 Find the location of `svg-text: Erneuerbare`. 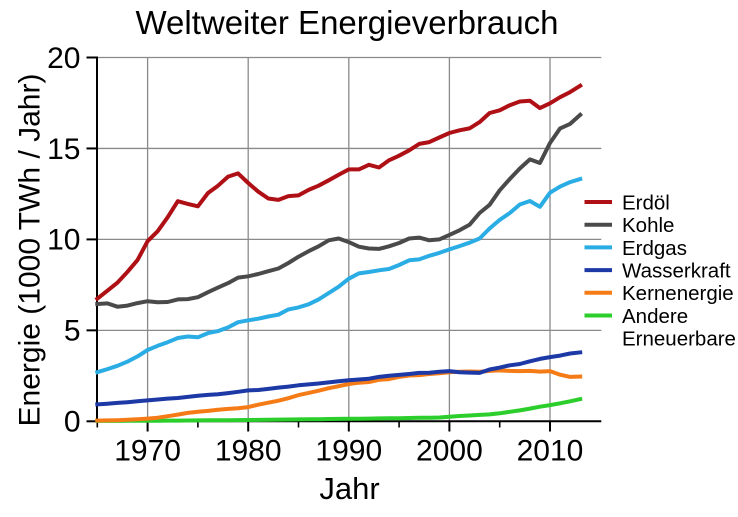

svg-text: Erneuerbare is located at coordinates (679, 339).